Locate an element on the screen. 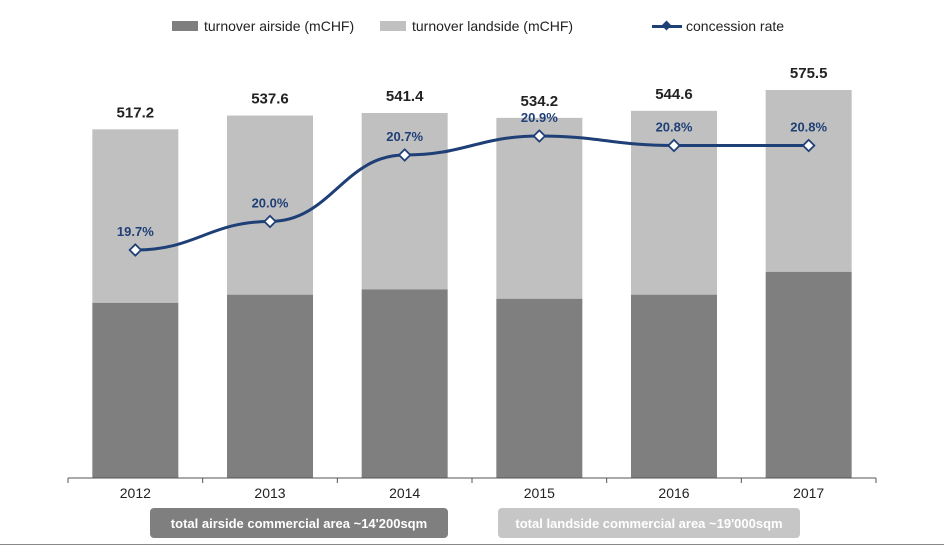 The width and height of the screenshot is (944, 550). total-label-2015: 534.2 is located at coordinates (540, 101).